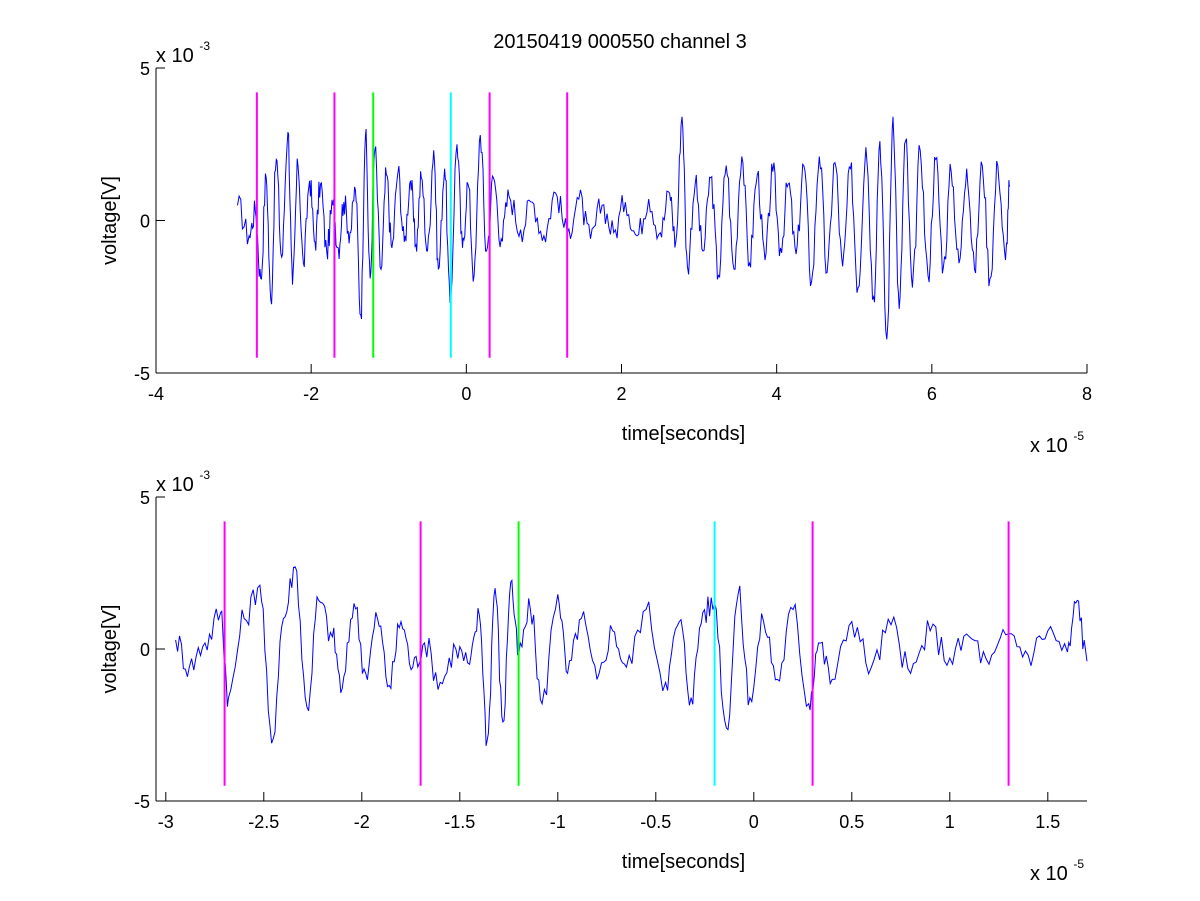 Image resolution: width=1200 pixels, height=901 pixels. I want to click on x-tick-label: -0.5, so click(655, 822).